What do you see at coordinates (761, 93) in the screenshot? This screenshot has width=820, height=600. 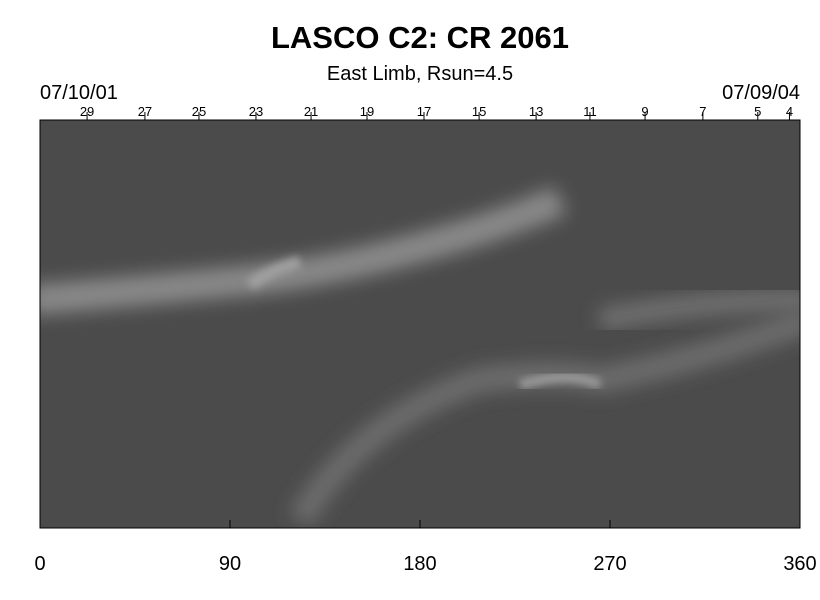 I see `end-date: 07/09/04` at bounding box center [761, 93].